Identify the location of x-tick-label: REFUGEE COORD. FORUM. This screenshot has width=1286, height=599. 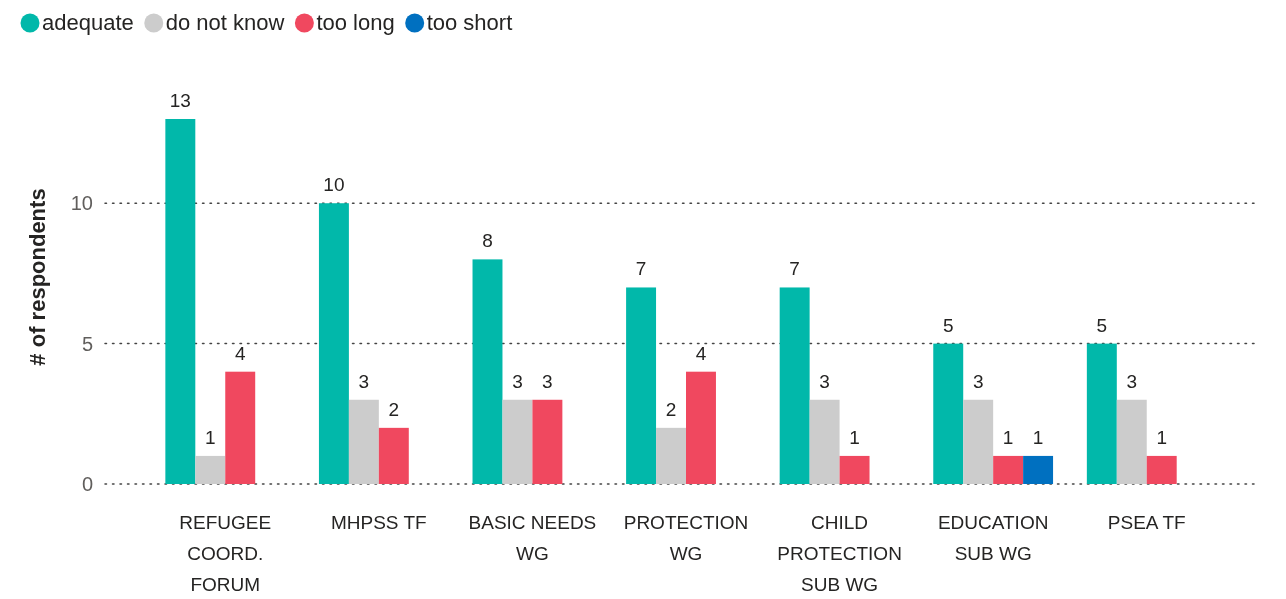
(225, 553).